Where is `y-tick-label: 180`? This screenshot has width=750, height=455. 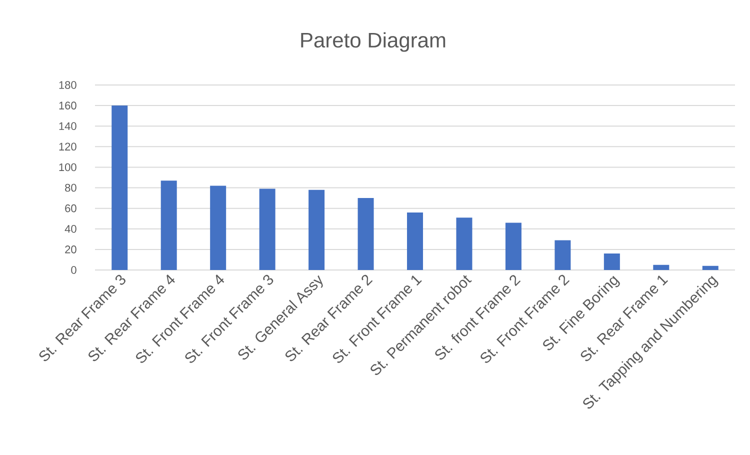
y-tick-label: 180 is located at coordinates (67, 85).